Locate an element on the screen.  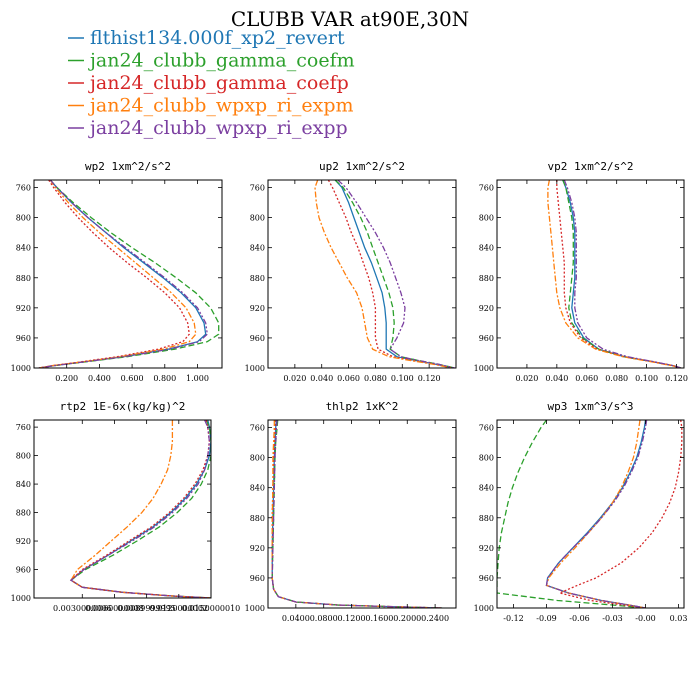
x-tick-label: -0.00 is located at coordinates (645, 618).